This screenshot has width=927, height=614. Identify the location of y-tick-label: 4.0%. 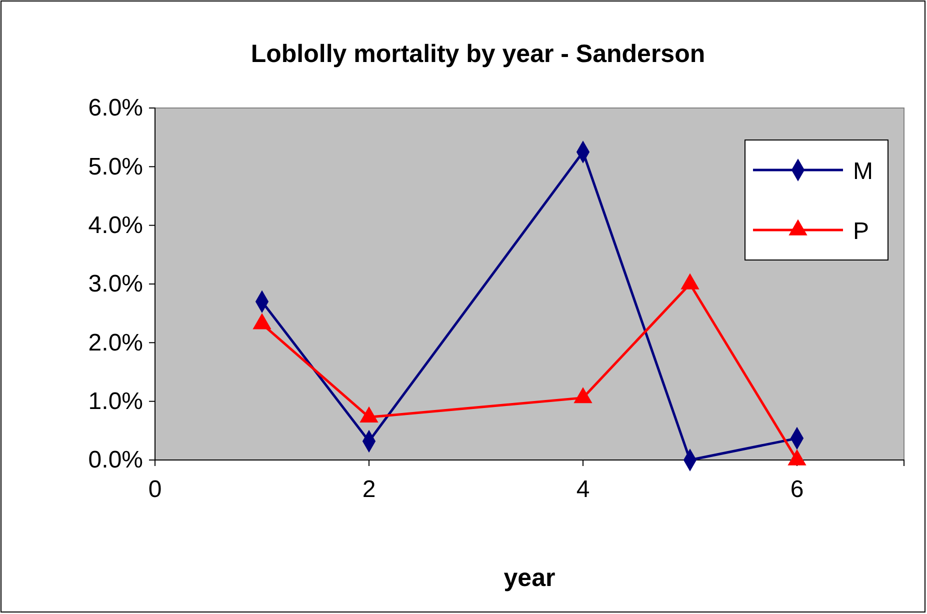
(115, 226).